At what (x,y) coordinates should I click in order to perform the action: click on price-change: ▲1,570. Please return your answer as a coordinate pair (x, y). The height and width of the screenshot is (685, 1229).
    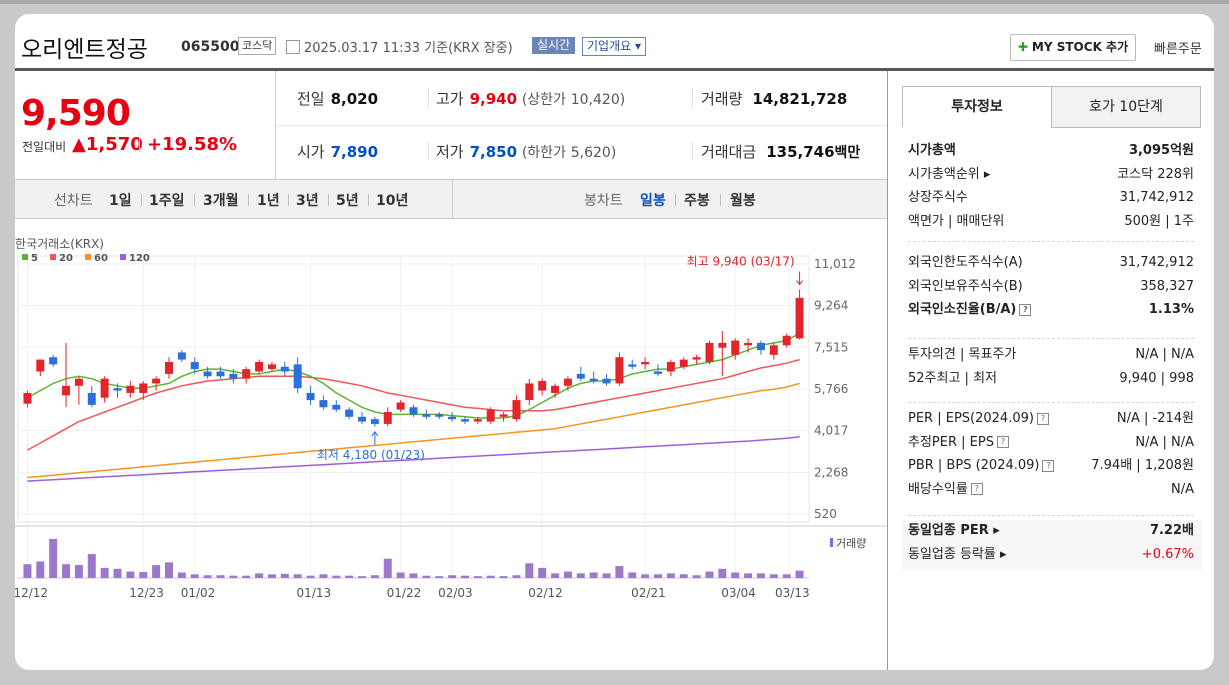
    Looking at the image, I should click on (107, 144).